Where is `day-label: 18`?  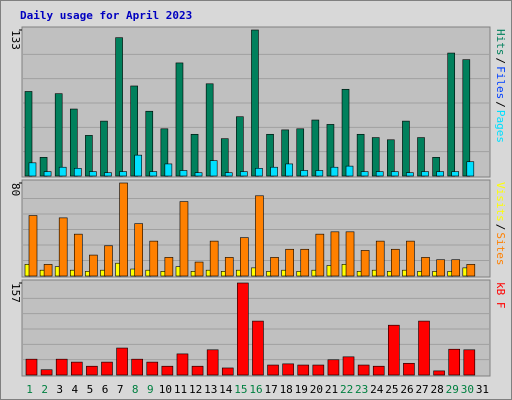
day-label: 18 is located at coordinates (286, 389).